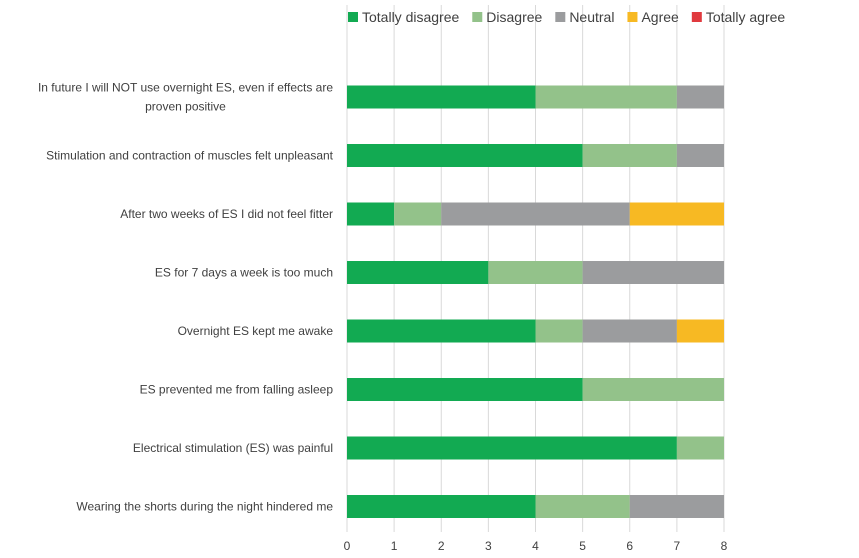 This screenshot has height=558, width=859. I want to click on legend-item-neutral: Neutral, so click(584, 17).